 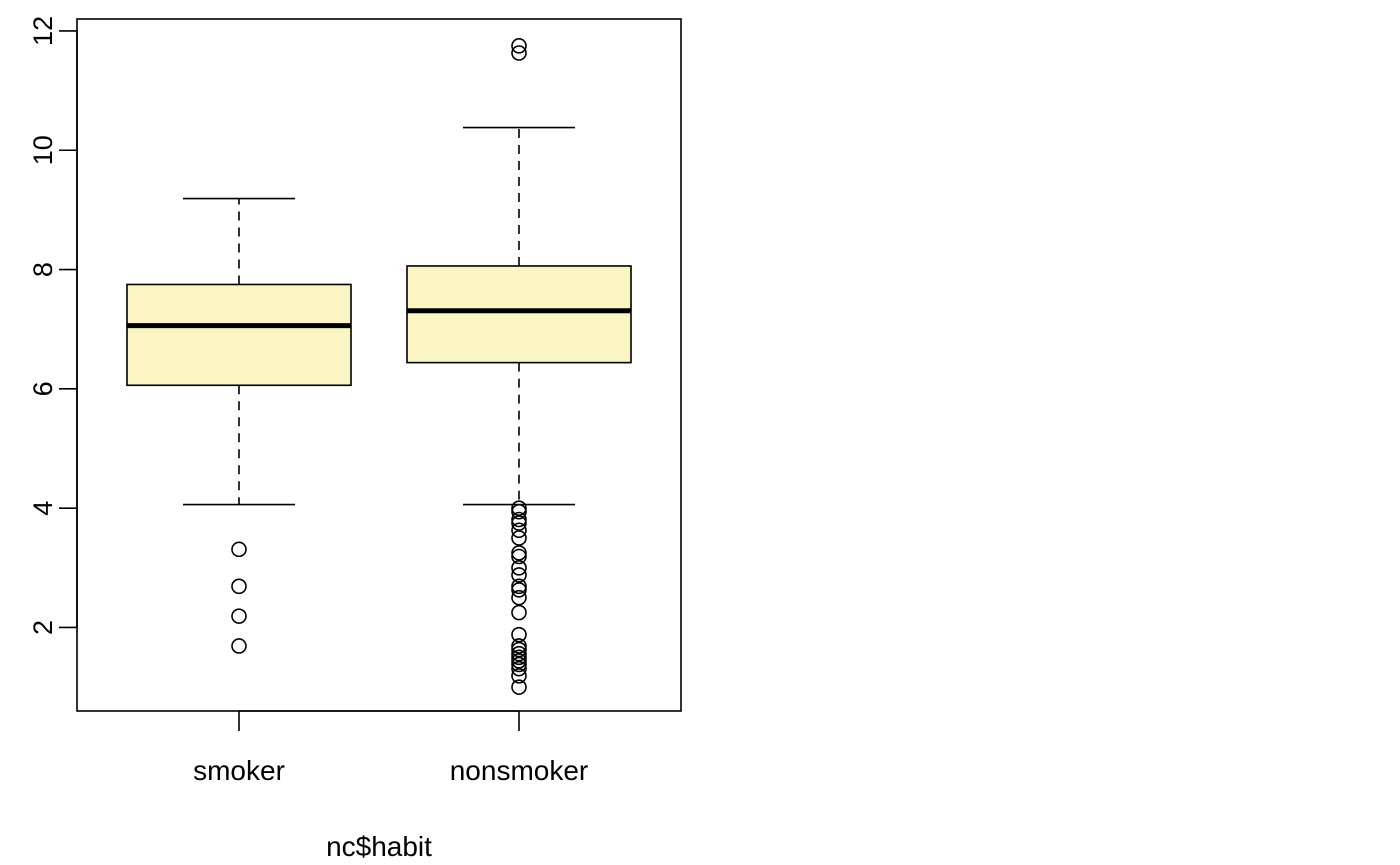 What do you see at coordinates (519, 366) in the screenshot?
I see `box-nonsmoker` at bounding box center [519, 366].